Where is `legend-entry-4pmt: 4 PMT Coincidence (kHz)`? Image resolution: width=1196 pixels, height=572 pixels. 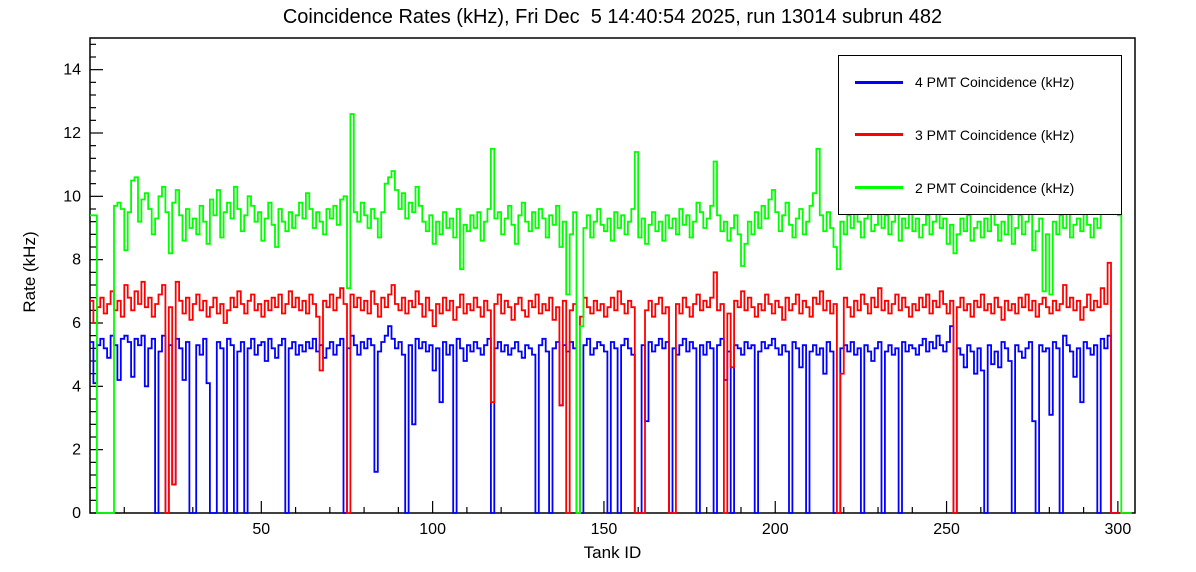
legend-entry-4pmt: 4 PMT Coincidence (kHz) is located at coordinates (980, 82).